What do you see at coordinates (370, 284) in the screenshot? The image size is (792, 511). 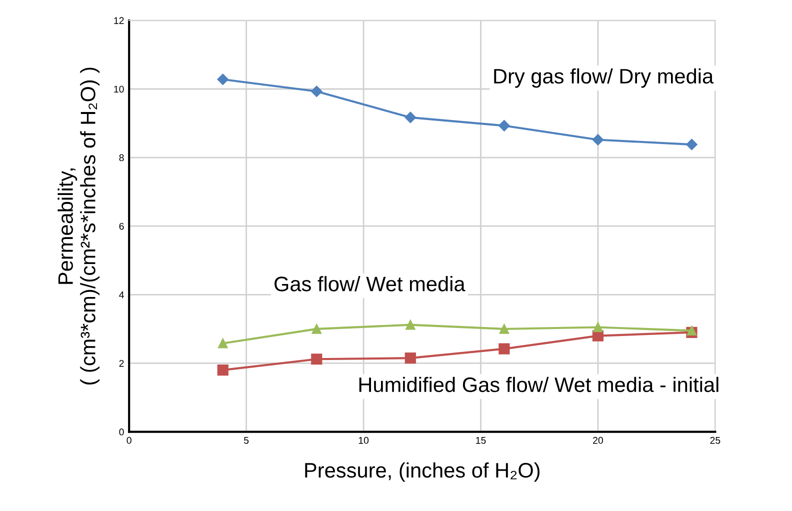 I see `series-label: Gas flow/ Wet media` at bounding box center [370, 284].